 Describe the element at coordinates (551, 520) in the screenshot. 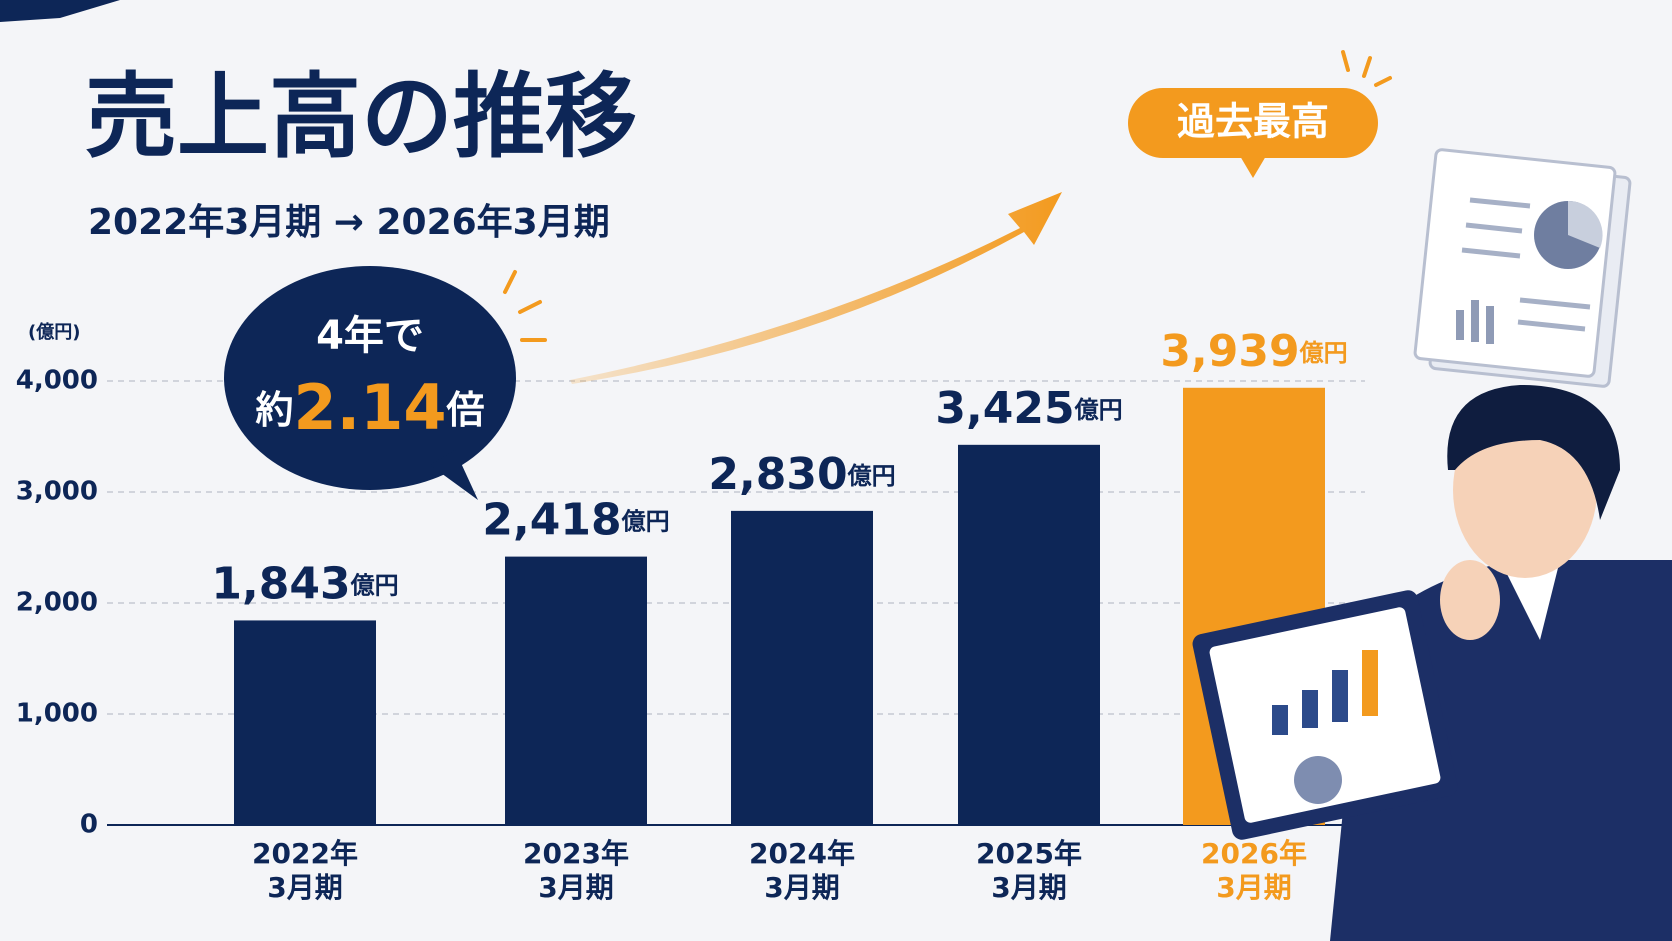

I see `value-number: 2,418` at that location.